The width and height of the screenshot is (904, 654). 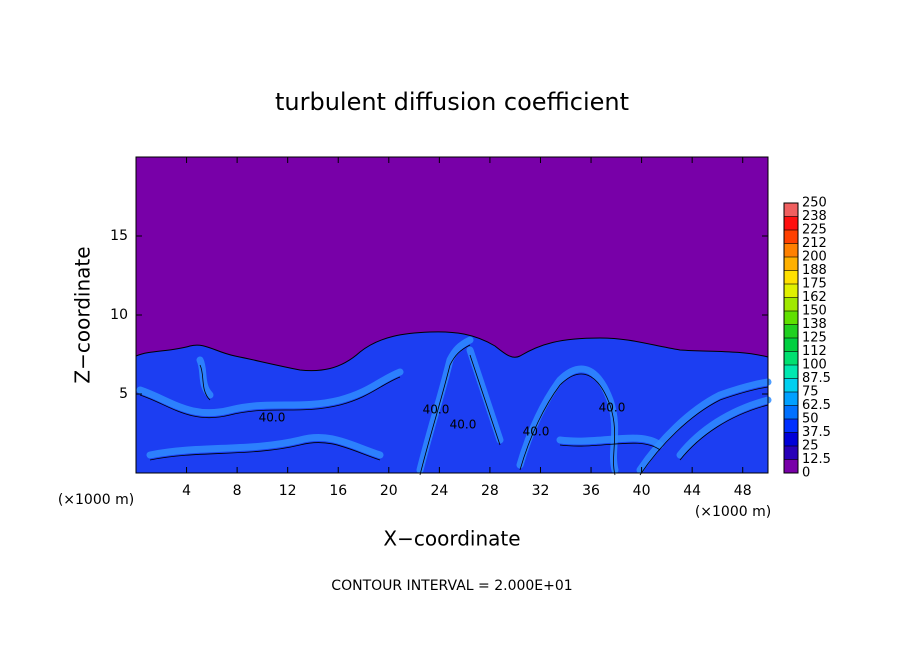 I want to click on colorbar-label: 162, so click(x=814, y=297).